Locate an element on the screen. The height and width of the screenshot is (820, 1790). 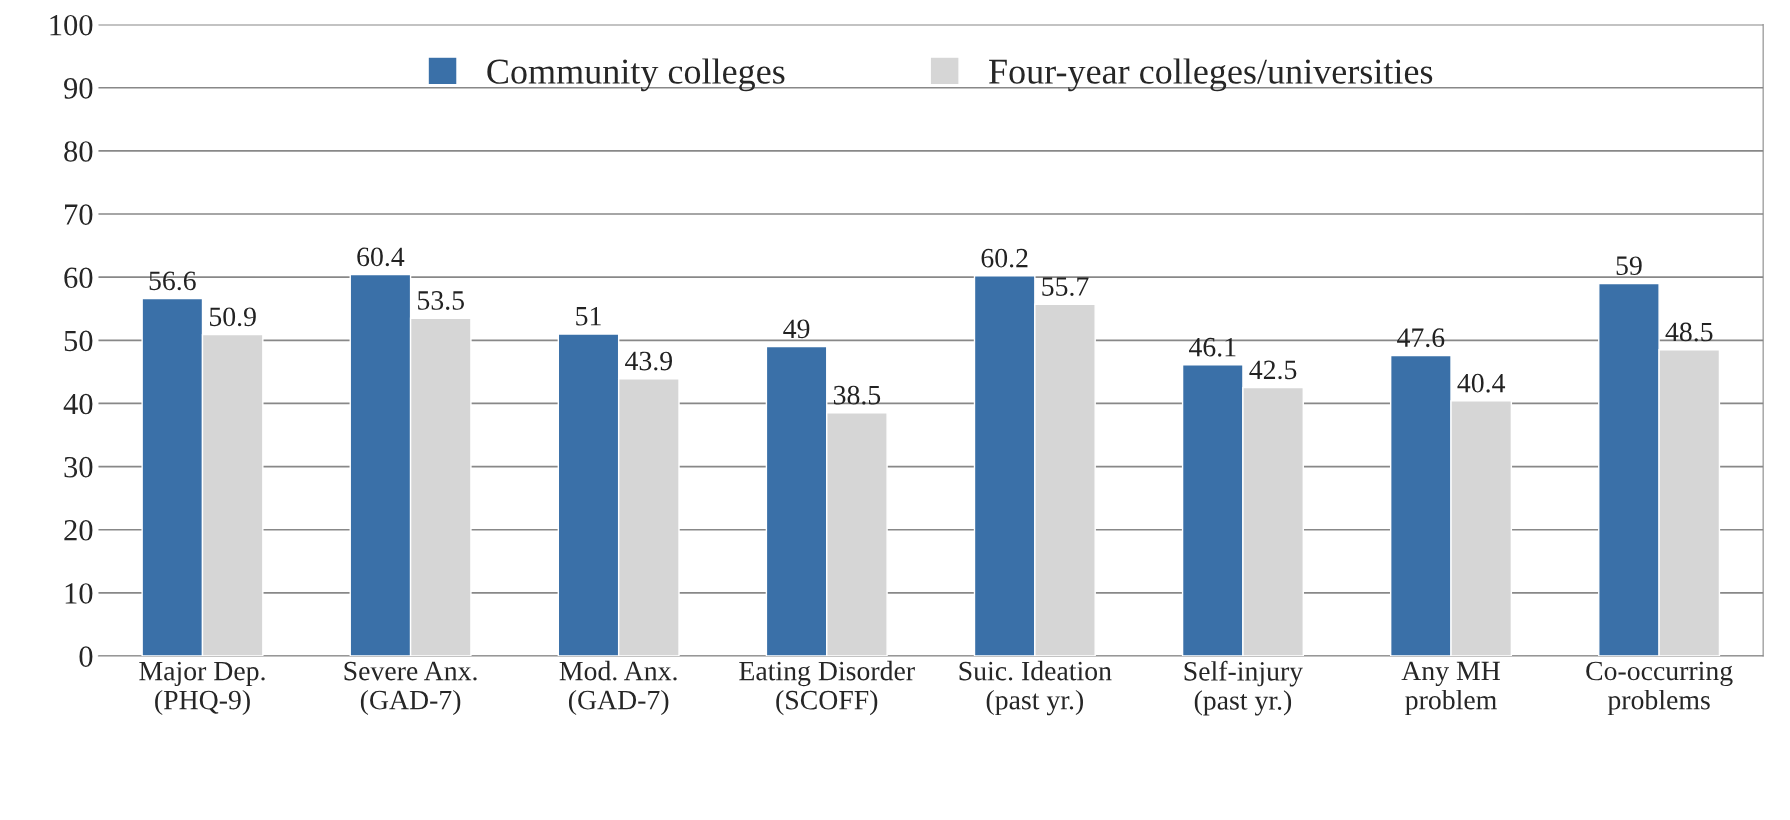
x-tick-label: Suic. Ideation (past yr.) is located at coordinates (1035, 688).